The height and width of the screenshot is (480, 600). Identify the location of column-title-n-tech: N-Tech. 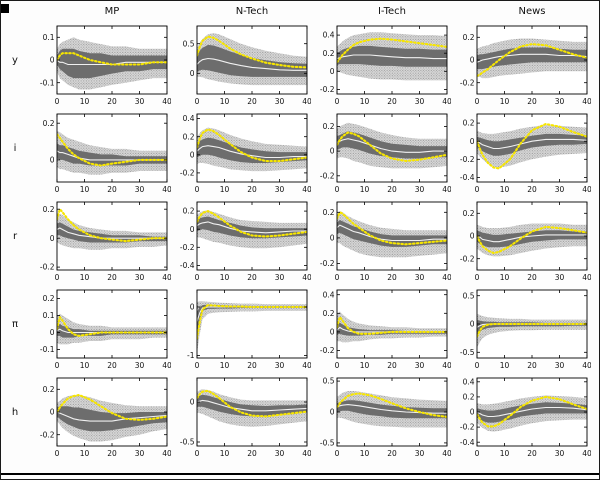
(252, 11).